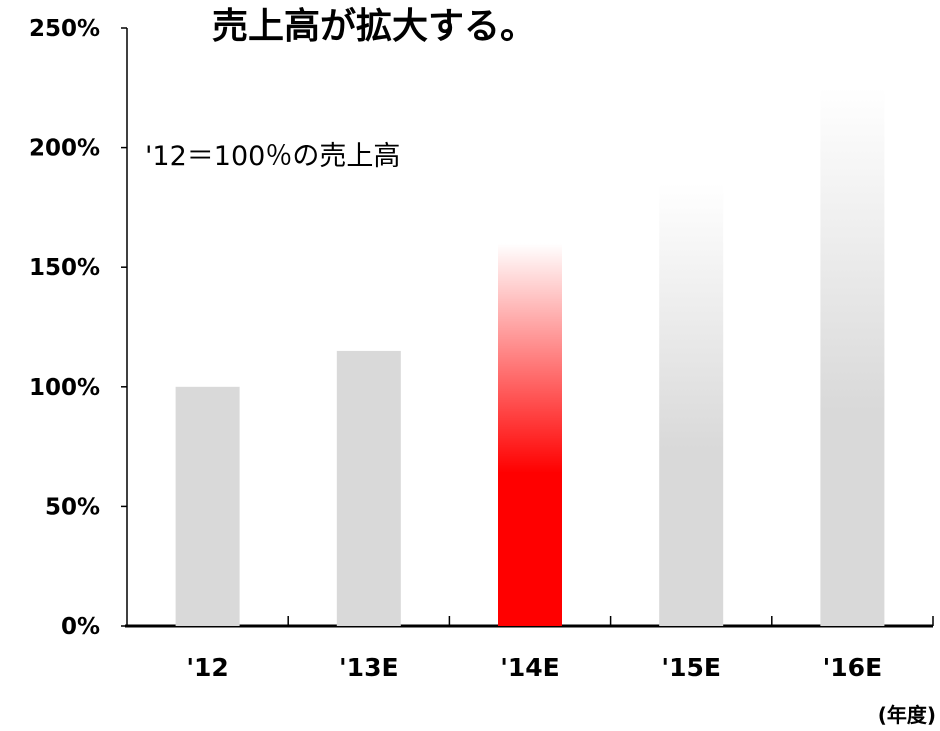 The height and width of the screenshot is (731, 940). What do you see at coordinates (64, 268) in the screenshot?
I see `y-tick-label: 150%` at bounding box center [64, 268].